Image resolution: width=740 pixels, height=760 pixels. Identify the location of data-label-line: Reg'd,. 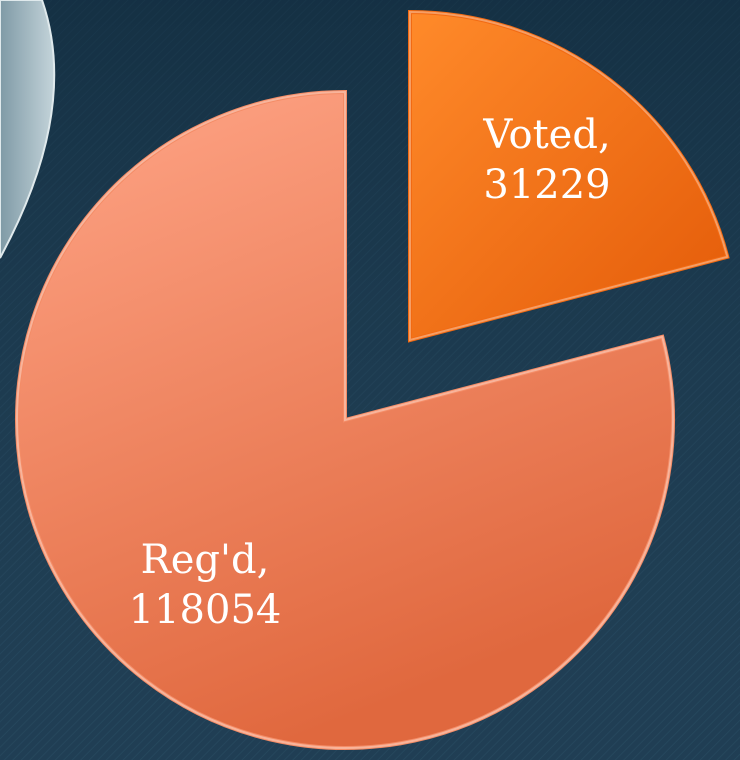
(205, 560).